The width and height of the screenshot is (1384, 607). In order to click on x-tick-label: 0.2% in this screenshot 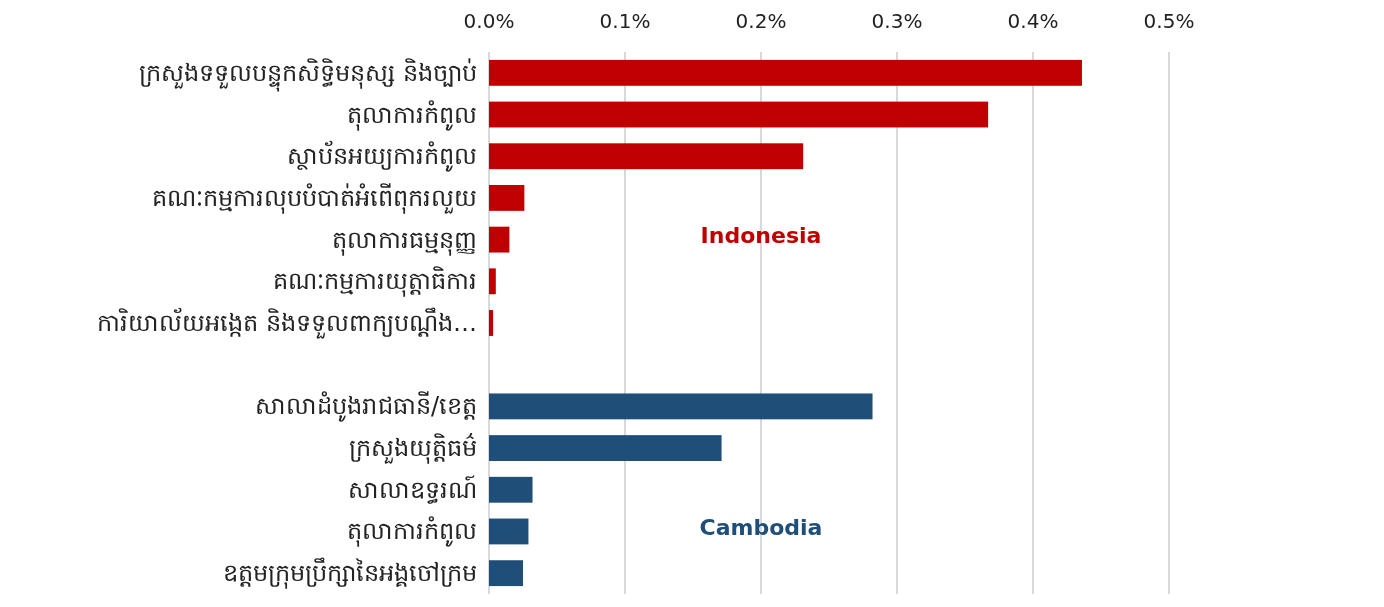, I will do `click(761, 21)`.